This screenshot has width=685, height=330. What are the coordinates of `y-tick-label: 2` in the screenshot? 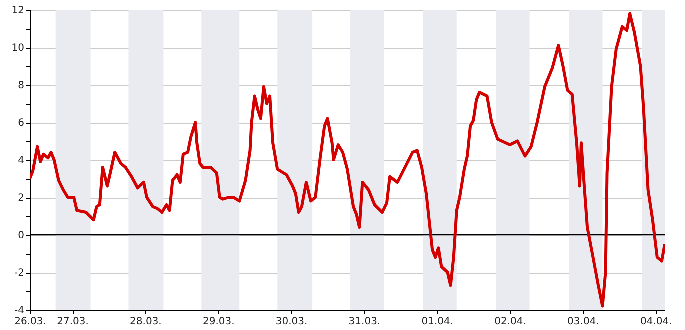 It's located at (21, 198).